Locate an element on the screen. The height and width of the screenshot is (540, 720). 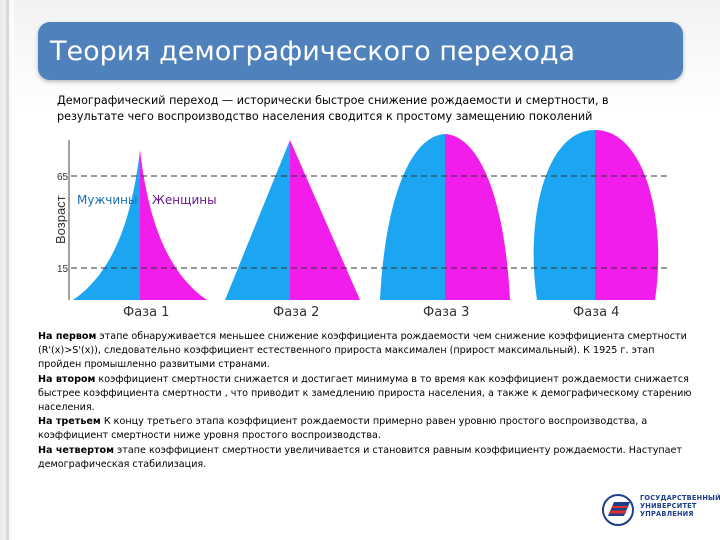
phase-1-women is located at coordinates (173, 225).